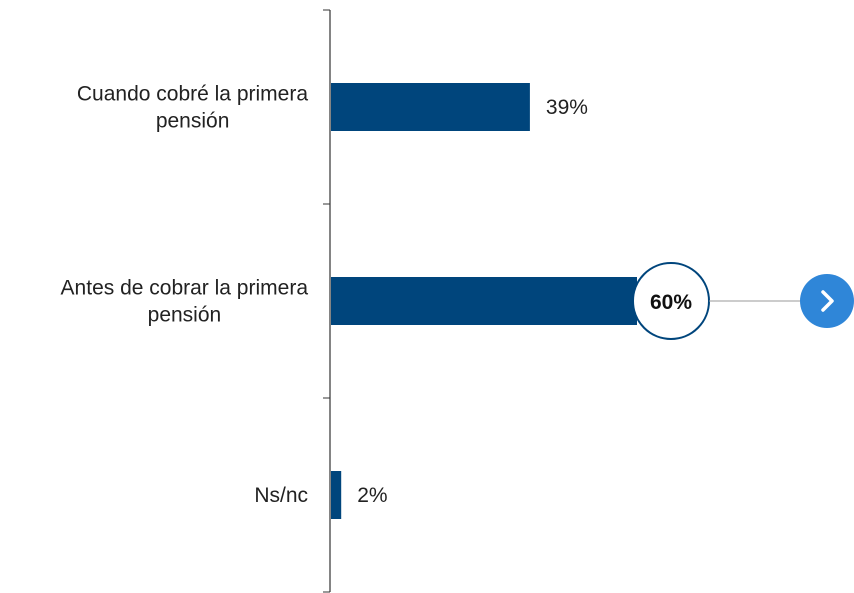 The width and height of the screenshot is (854, 593). Describe the element at coordinates (372, 495) in the screenshot. I see `value-label: 2%` at that location.